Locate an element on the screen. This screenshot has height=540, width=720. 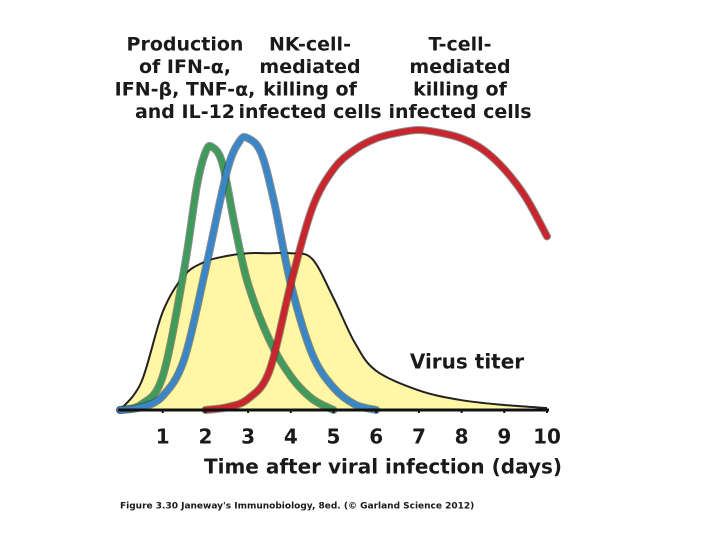
x-tick-label: 4 is located at coordinates (291, 437).